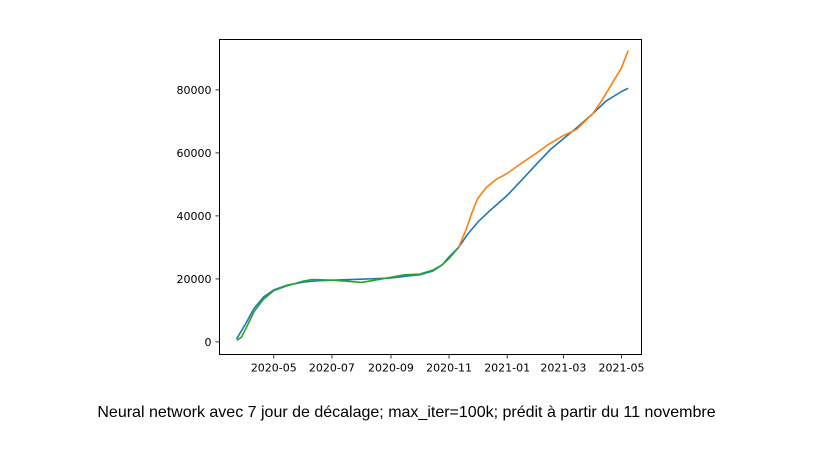  What do you see at coordinates (563, 368) in the screenshot?
I see `x-tick-label: 2021-03` at bounding box center [563, 368].